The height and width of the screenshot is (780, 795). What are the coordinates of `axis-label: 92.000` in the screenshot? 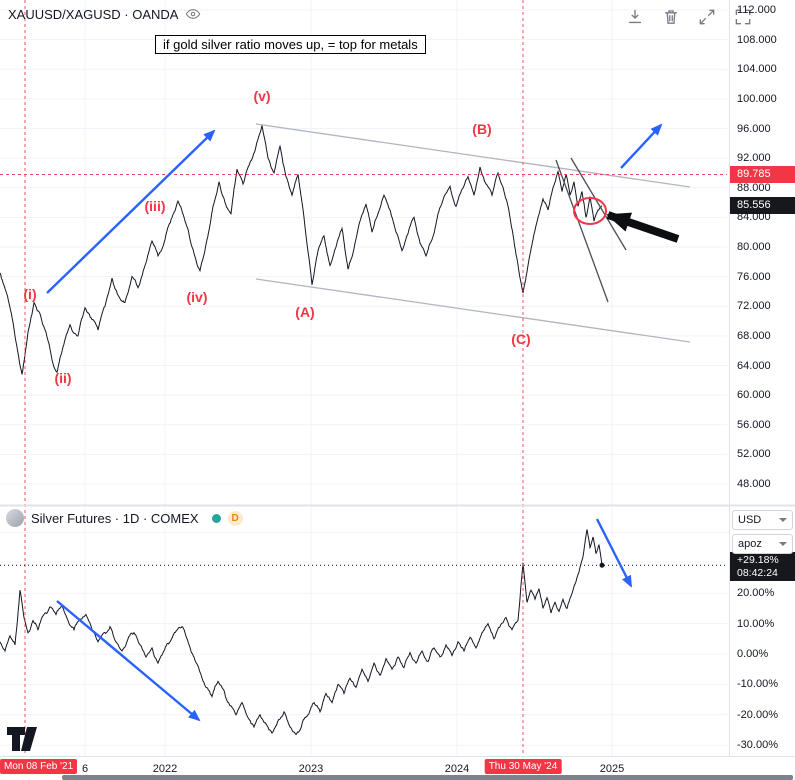 It's located at (754, 158).